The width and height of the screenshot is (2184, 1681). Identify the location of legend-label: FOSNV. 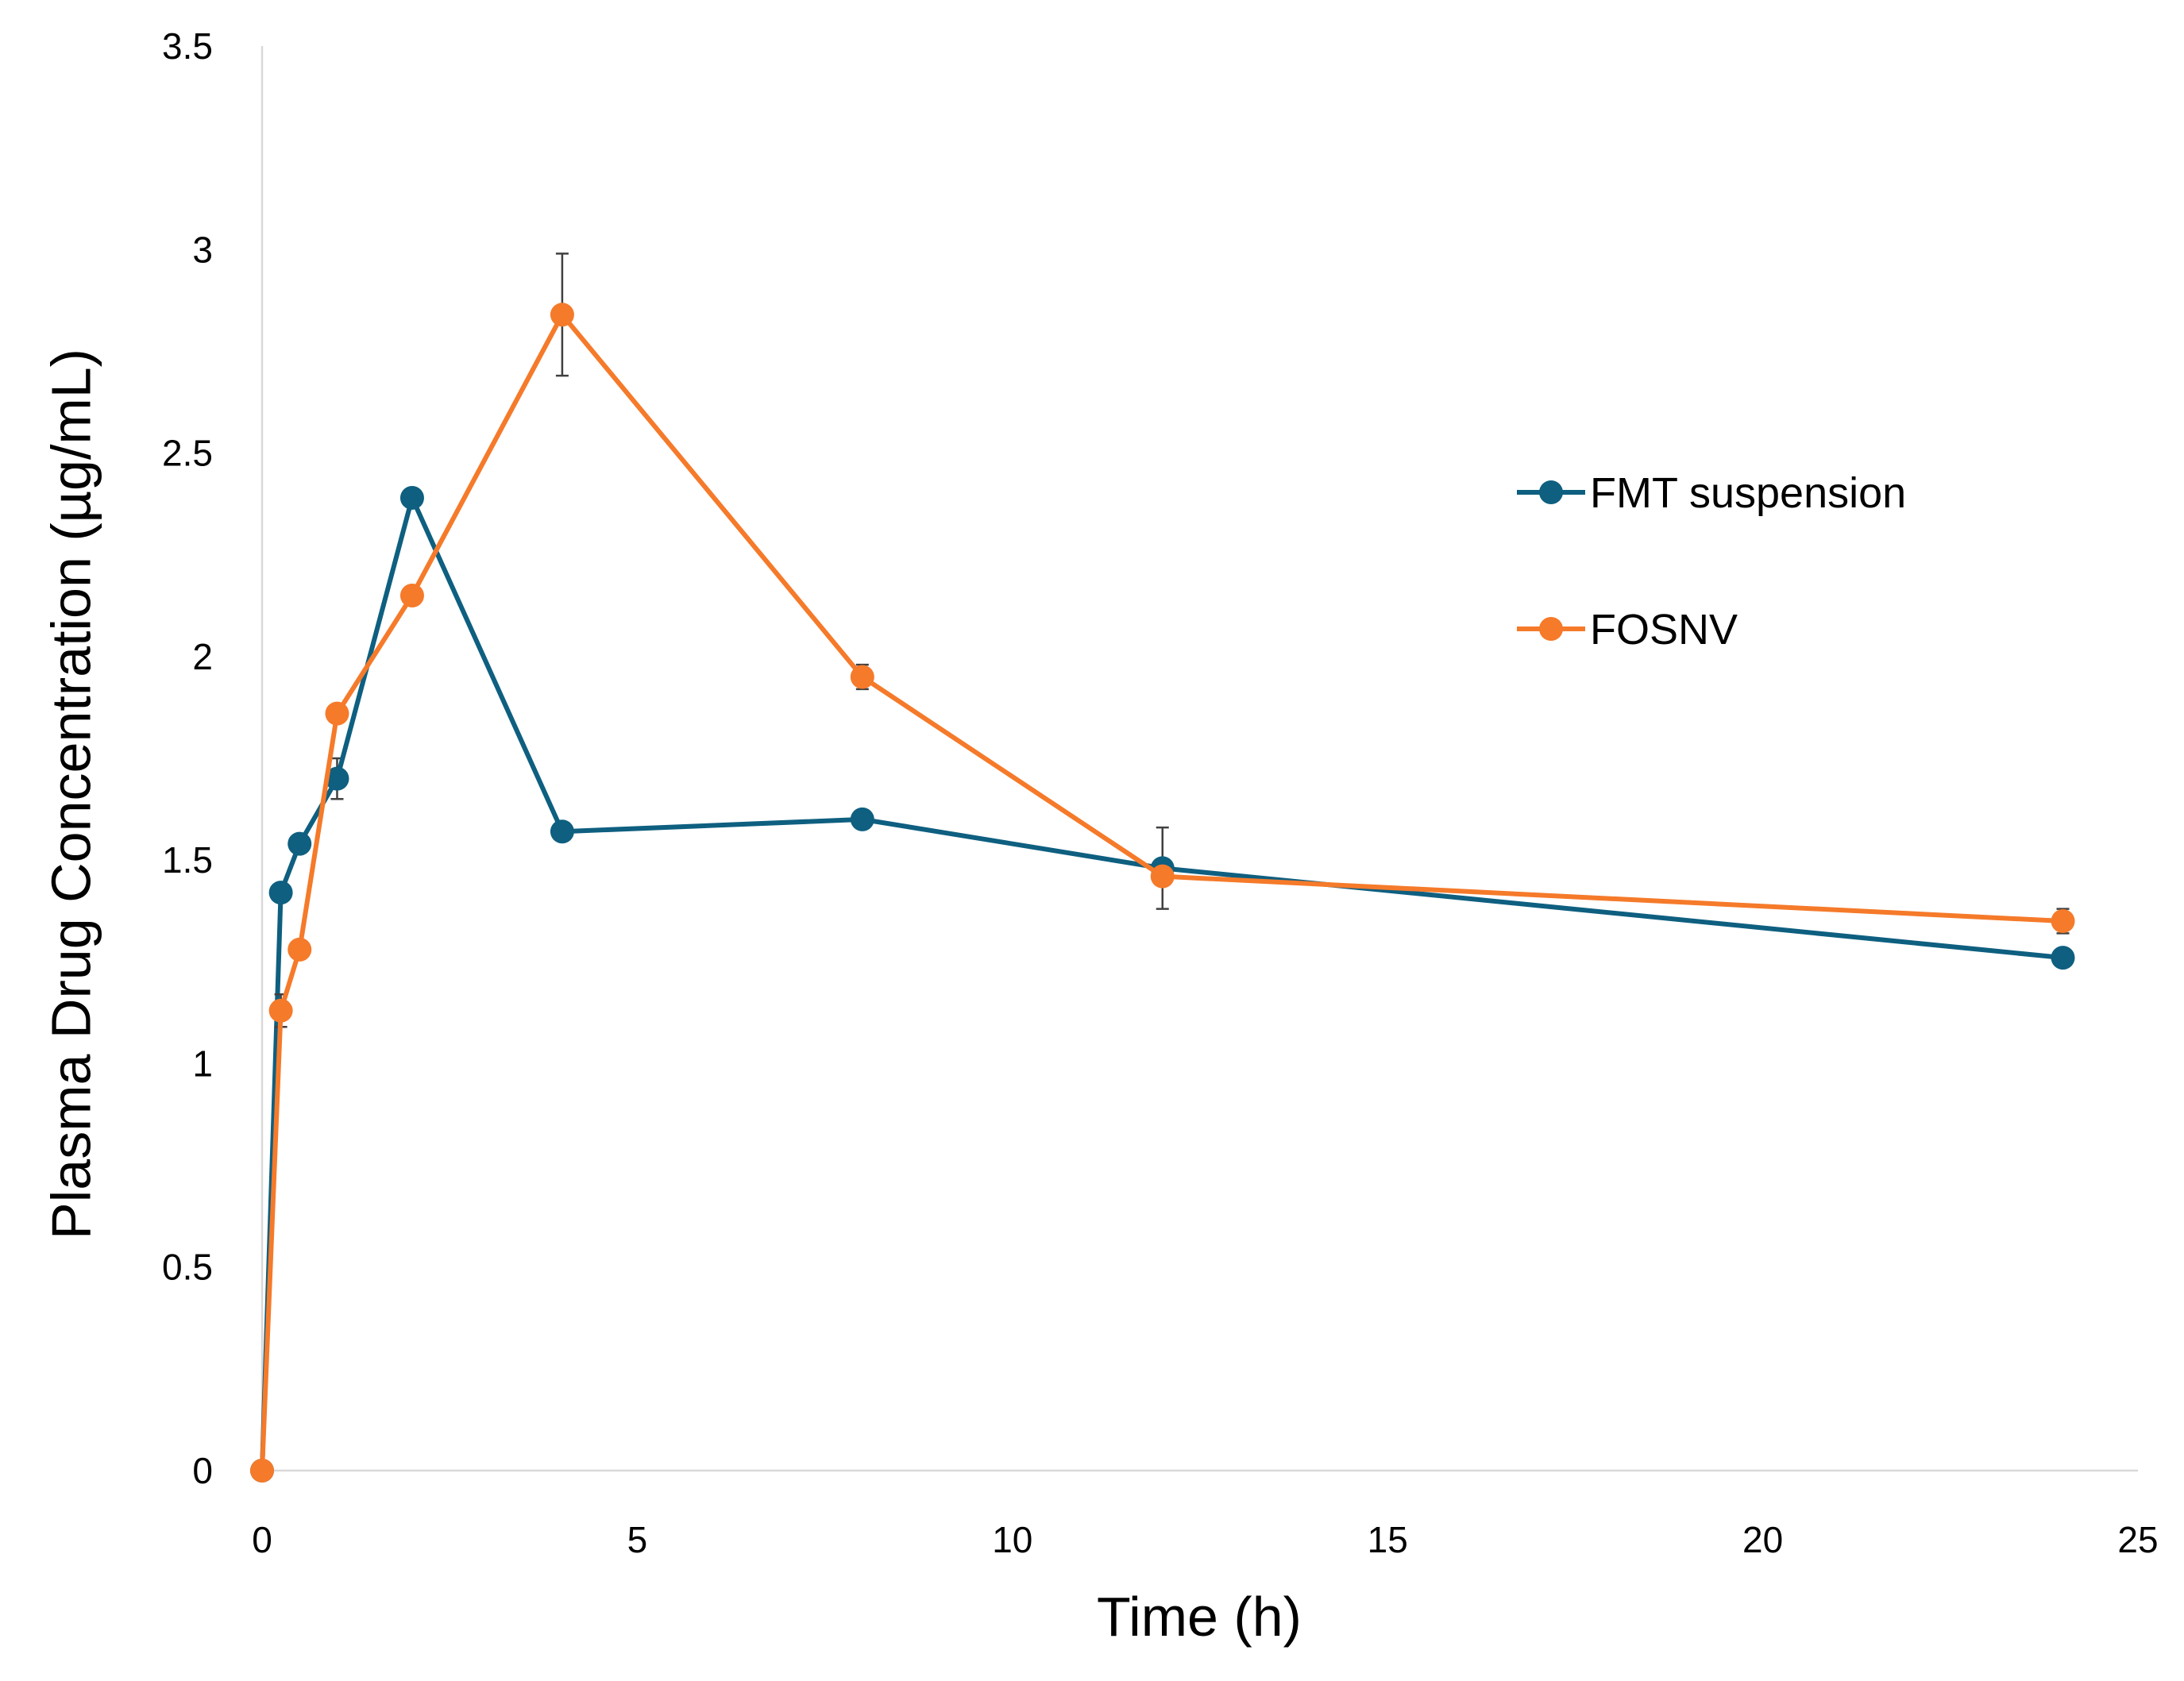
(1664, 630).